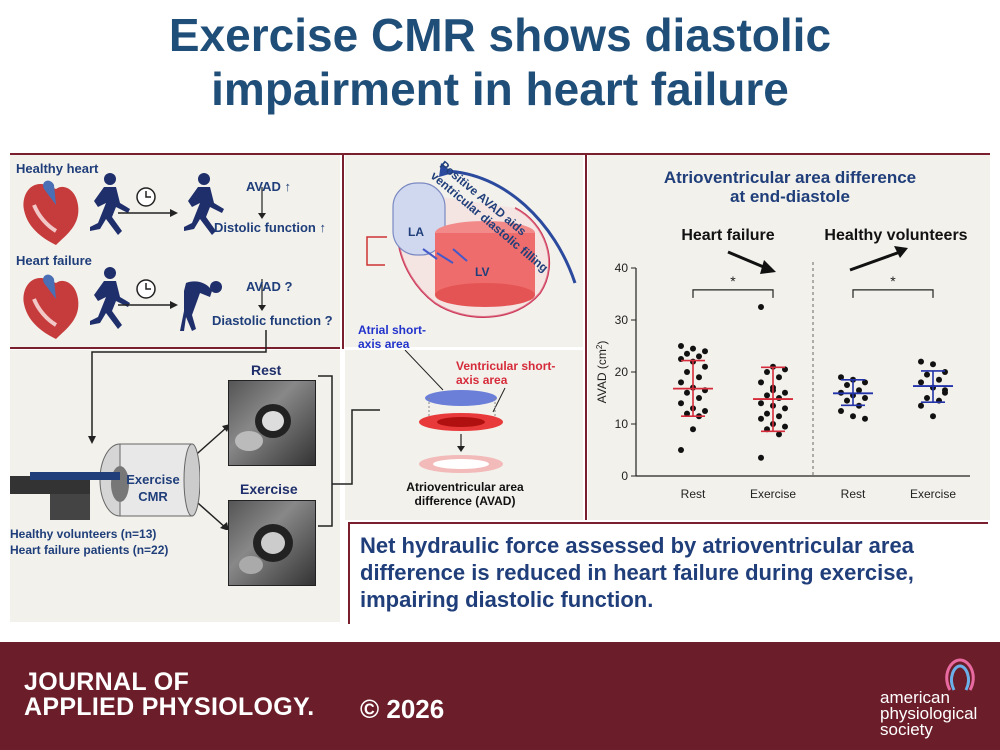 This screenshot has height=750, width=1000. What do you see at coordinates (500, 154) in the screenshot?
I see `divider-top` at bounding box center [500, 154].